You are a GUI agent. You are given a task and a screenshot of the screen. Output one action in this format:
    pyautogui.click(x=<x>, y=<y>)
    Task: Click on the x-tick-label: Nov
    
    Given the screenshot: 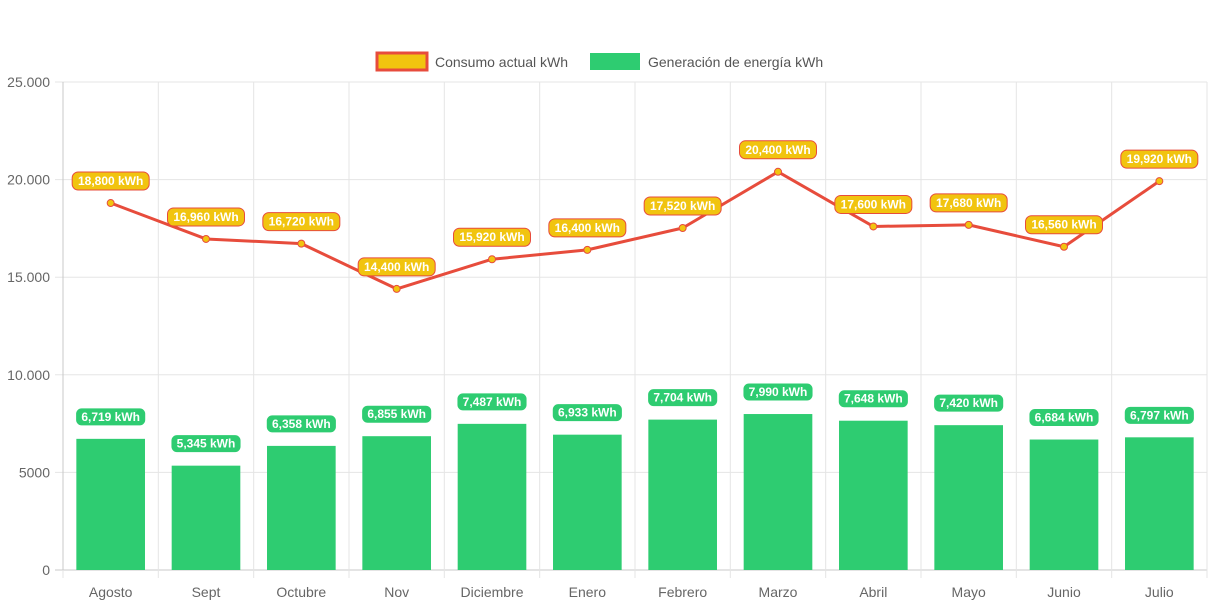 What is the action you would take?
    pyautogui.click(x=396, y=592)
    